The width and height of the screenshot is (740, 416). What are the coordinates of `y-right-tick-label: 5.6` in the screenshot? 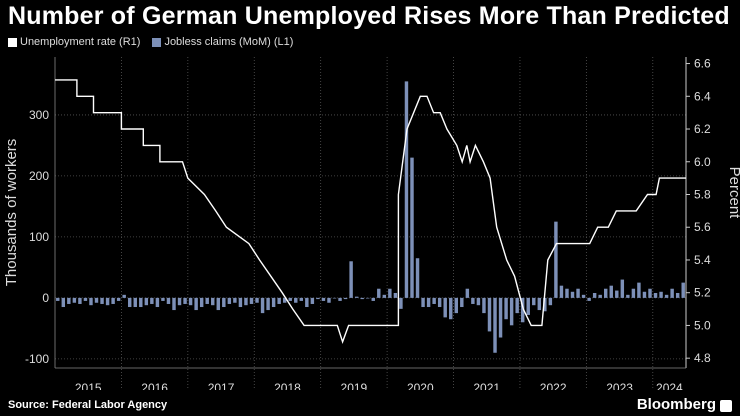 It's located at (702, 227).